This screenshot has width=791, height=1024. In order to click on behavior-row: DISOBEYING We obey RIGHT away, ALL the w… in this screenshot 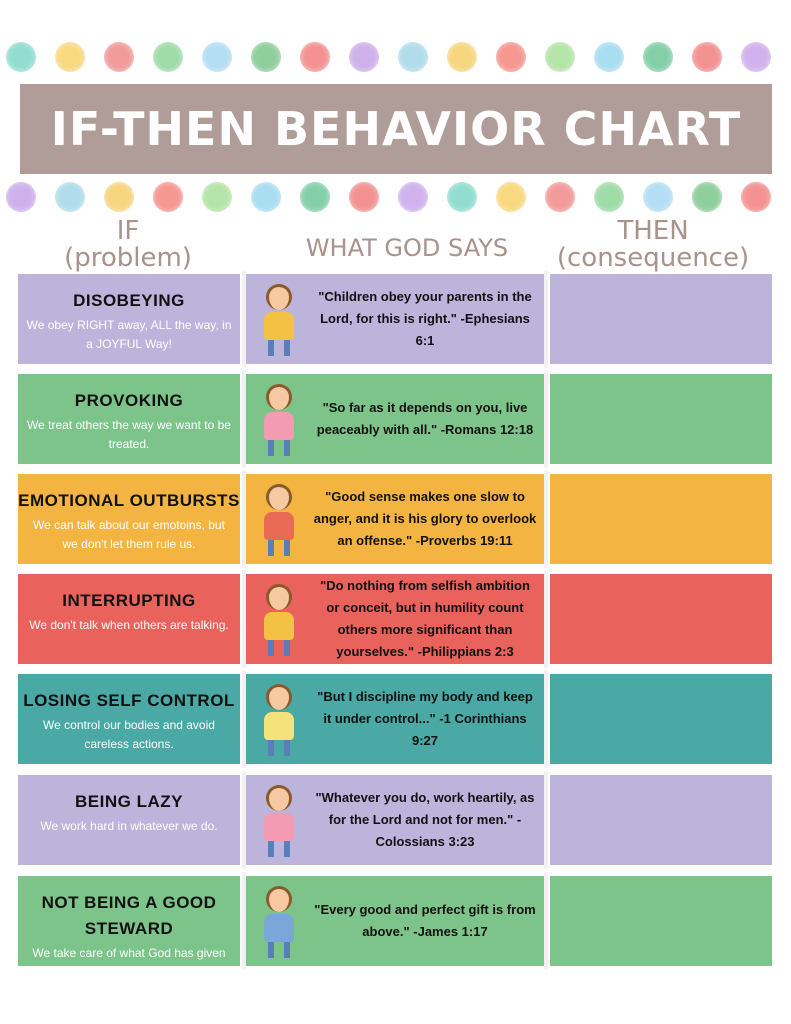, I will do `click(395, 319)`.